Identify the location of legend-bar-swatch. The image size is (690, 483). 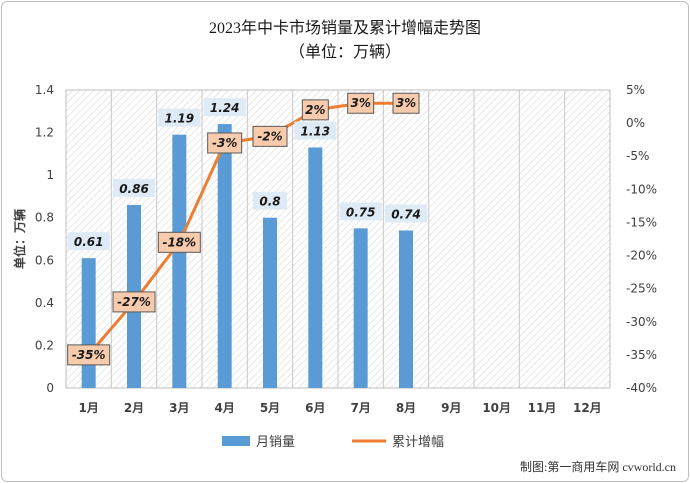
(236, 441).